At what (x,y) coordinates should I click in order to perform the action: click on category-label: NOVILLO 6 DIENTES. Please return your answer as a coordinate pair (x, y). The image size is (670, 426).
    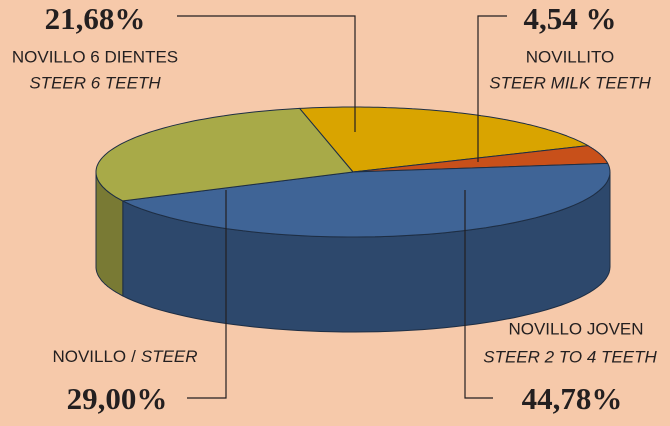
    Looking at the image, I should click on (95, 56).